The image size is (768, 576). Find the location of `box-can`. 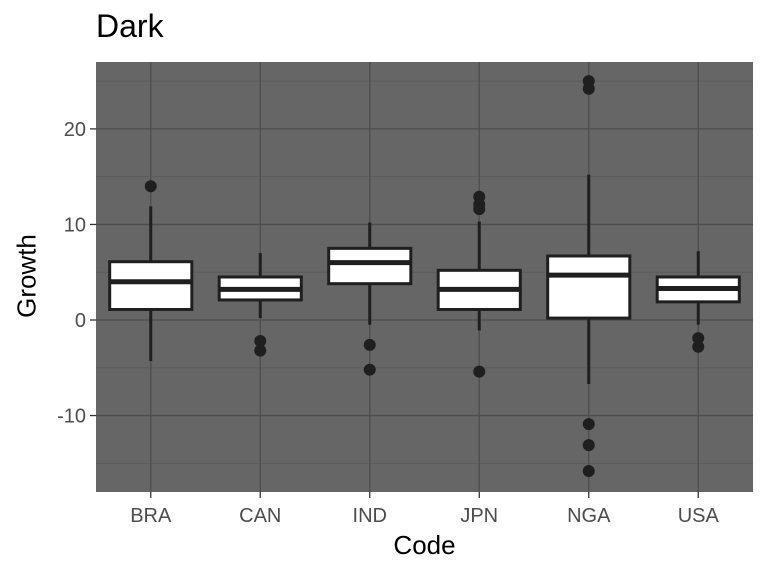

box-can is located at coordinates (260, 305).